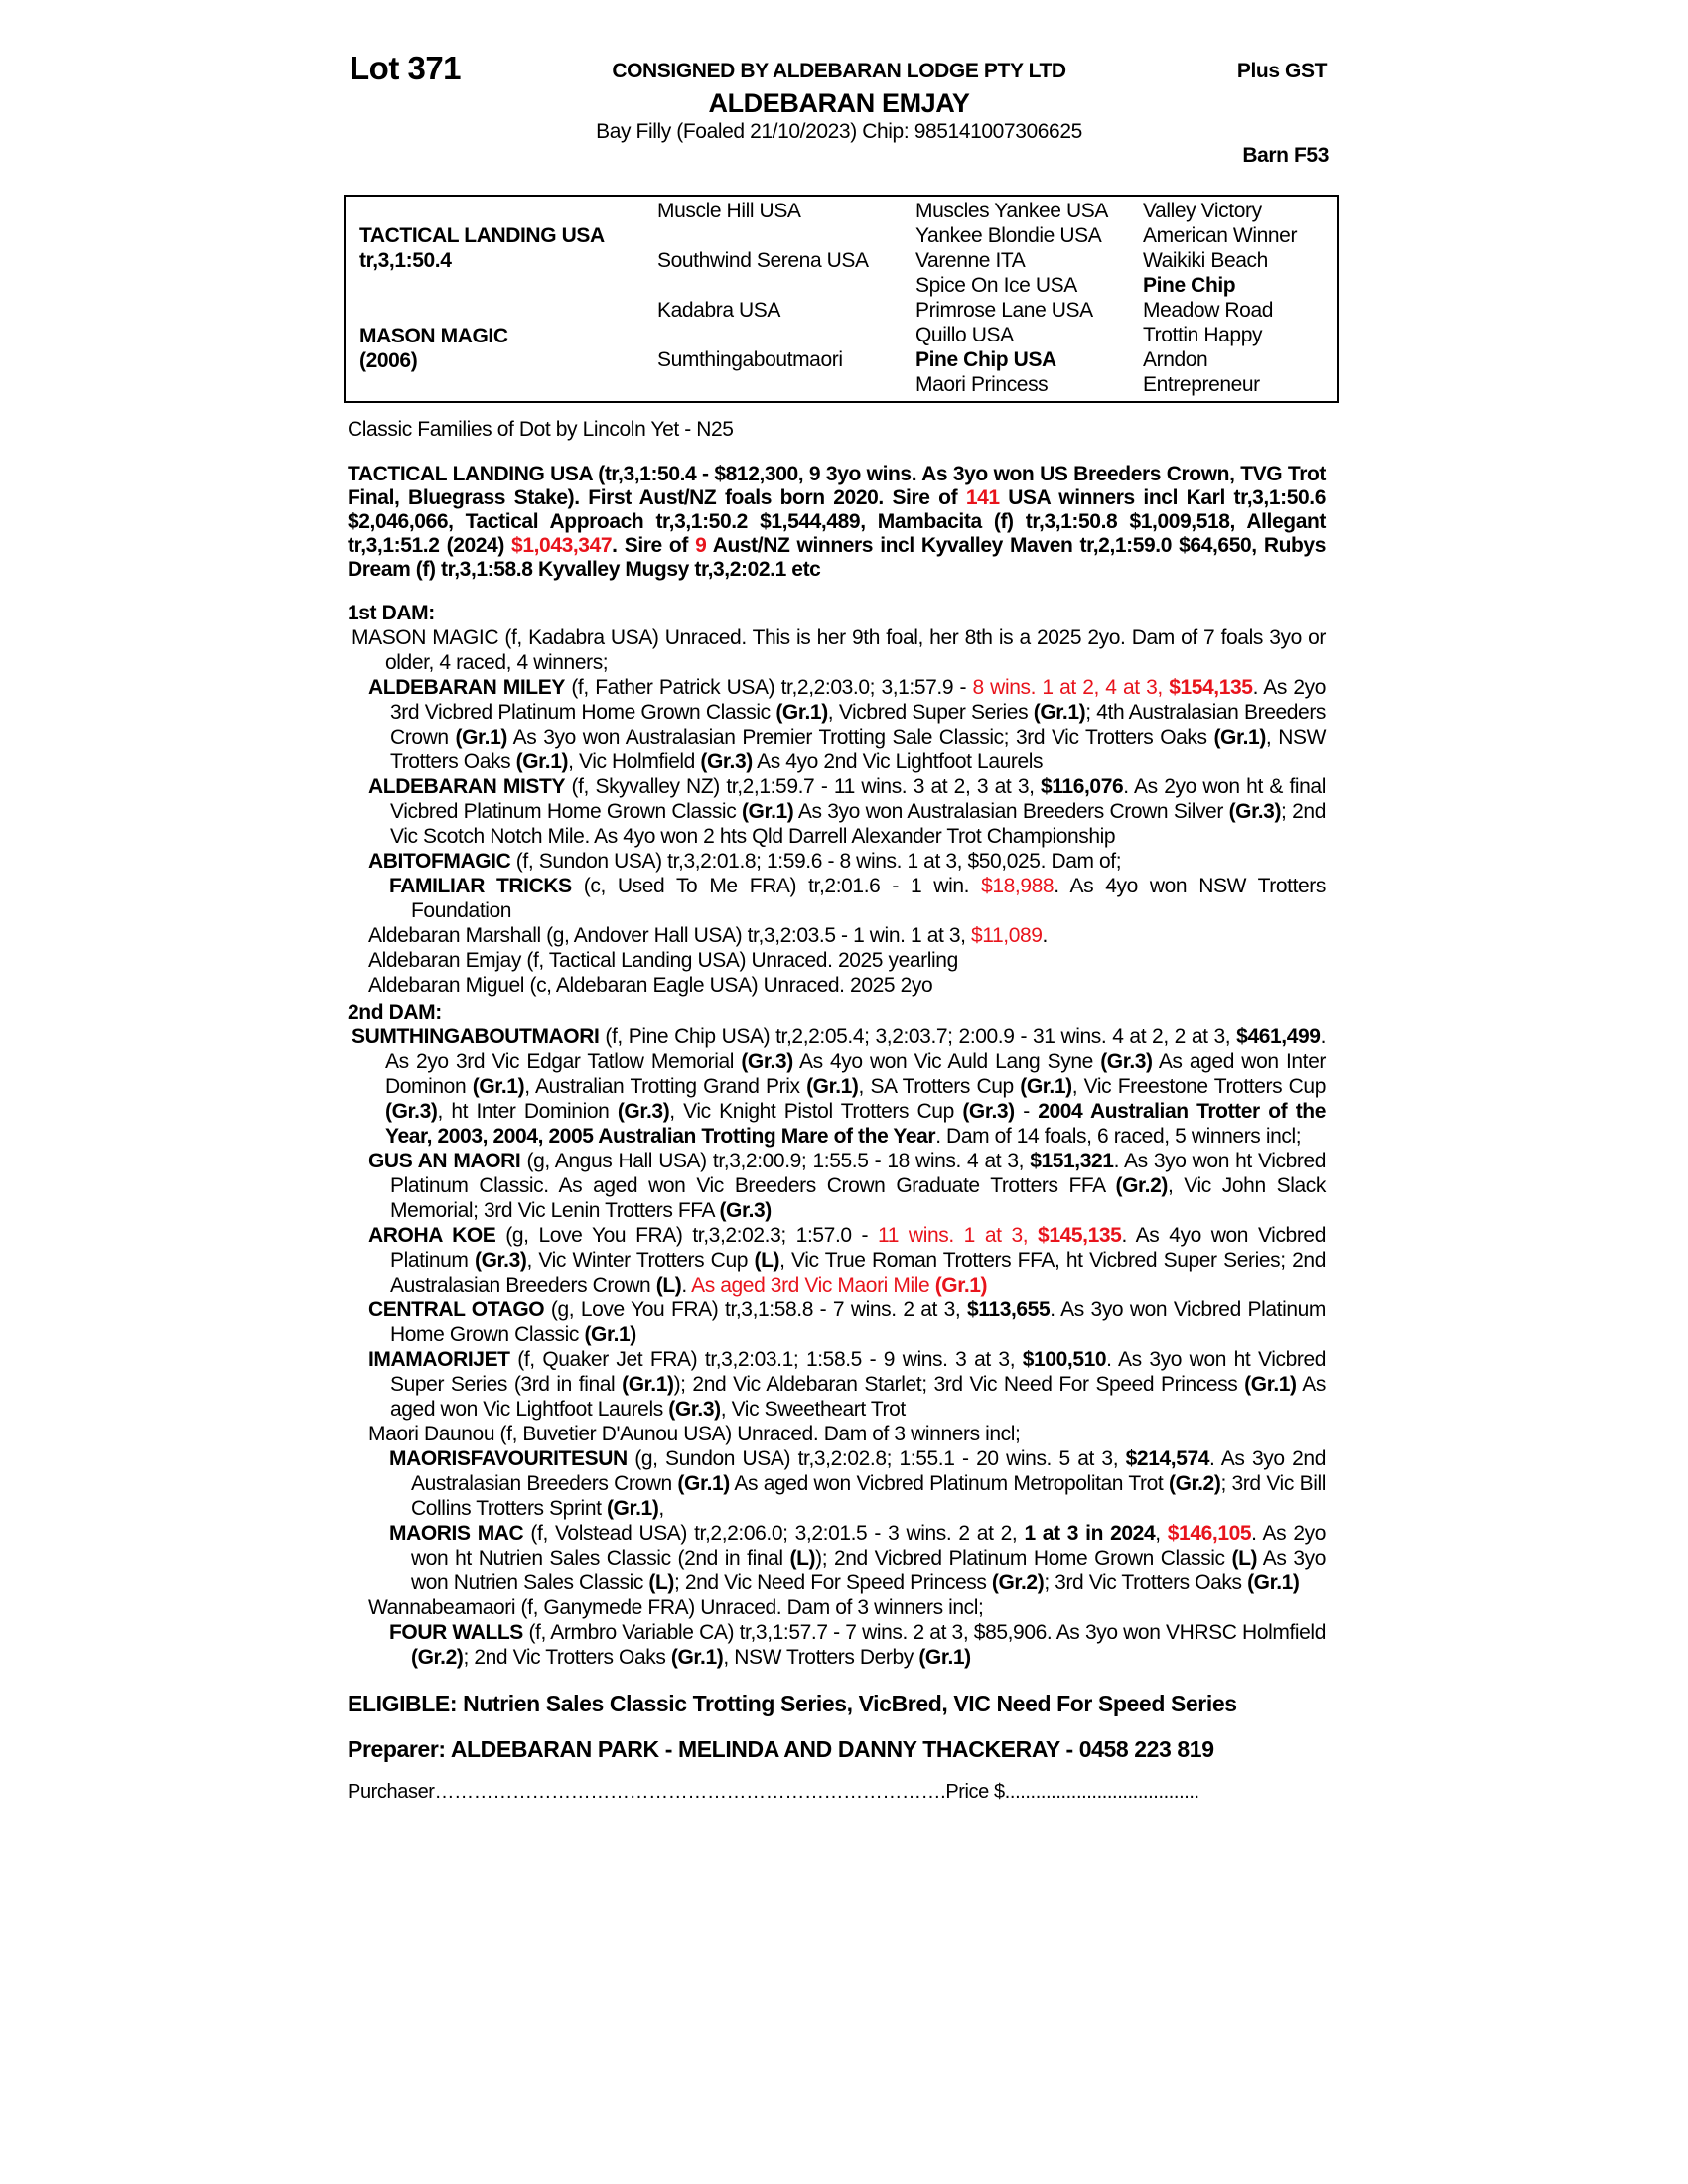  Describe the element at coordinates (567, 1657) in the screenshot. I see `text-segment: ; 2nd Vic Trotters Oaks` at that location.